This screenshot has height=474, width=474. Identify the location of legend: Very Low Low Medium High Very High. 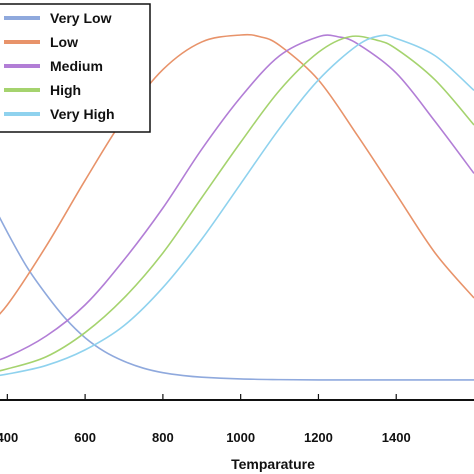
(75, 68).